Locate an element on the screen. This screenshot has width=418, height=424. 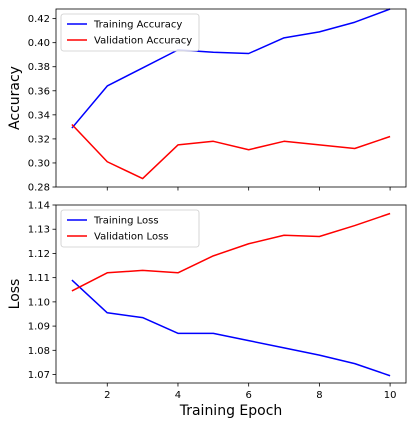
loss-xtick-label: 4 is located at coordinates (178, 395).